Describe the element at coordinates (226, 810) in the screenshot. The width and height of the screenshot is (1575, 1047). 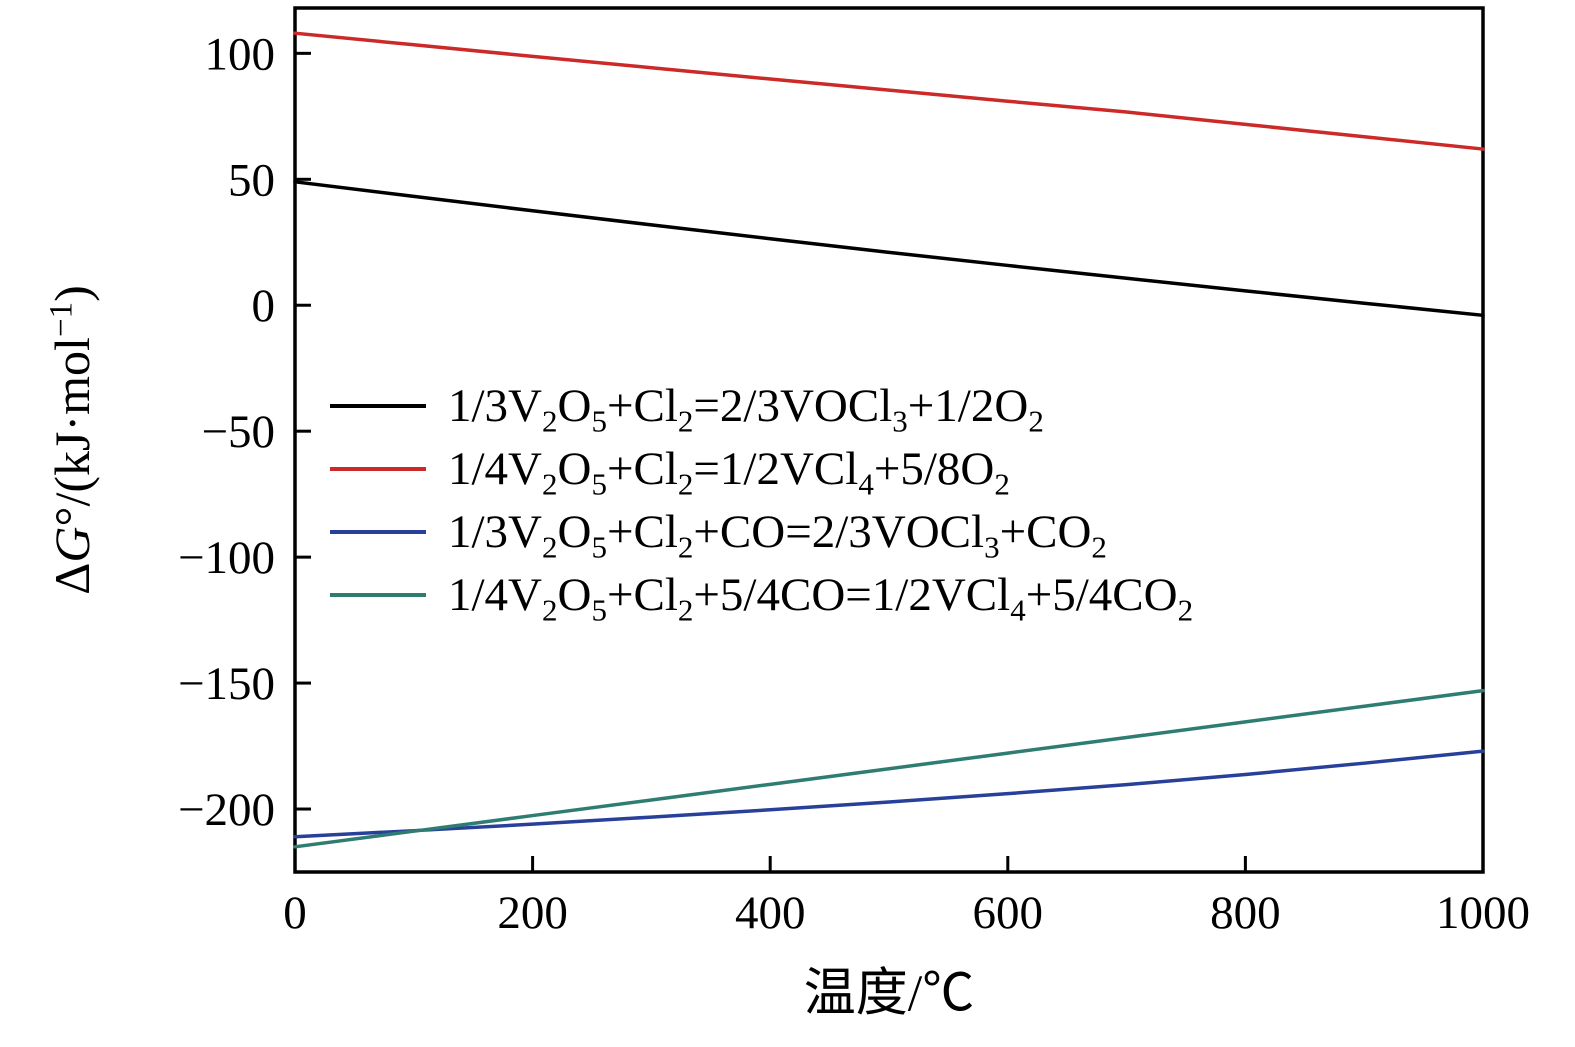
I see `y-tick-label: −200` at that location.